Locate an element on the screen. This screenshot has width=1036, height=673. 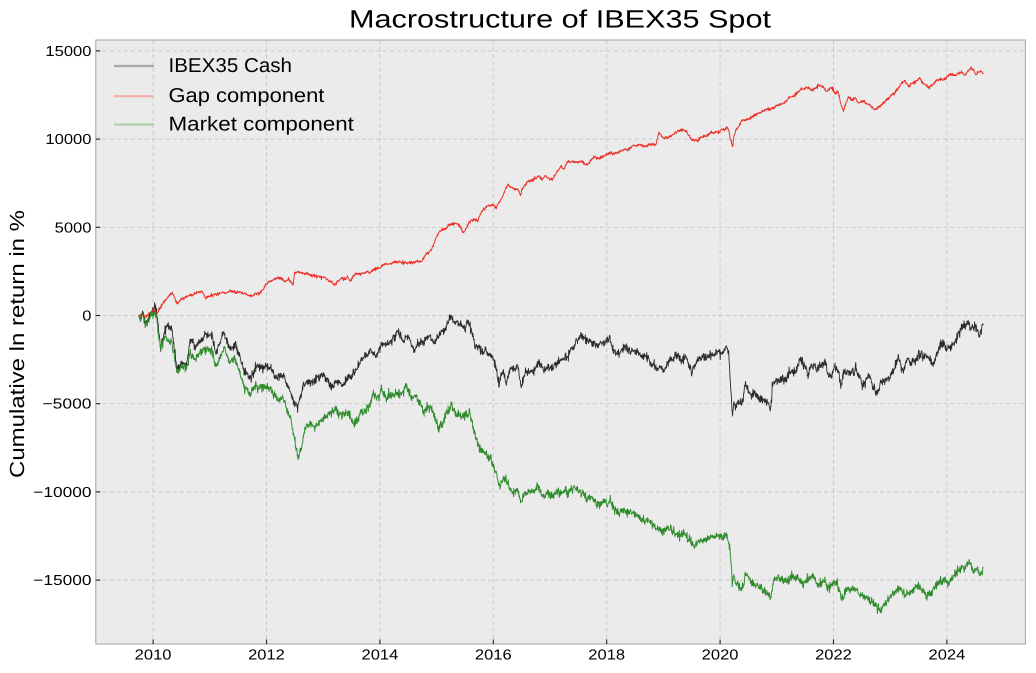
svg-text: IBEX35 Cash is located at coordinates (231, 66).